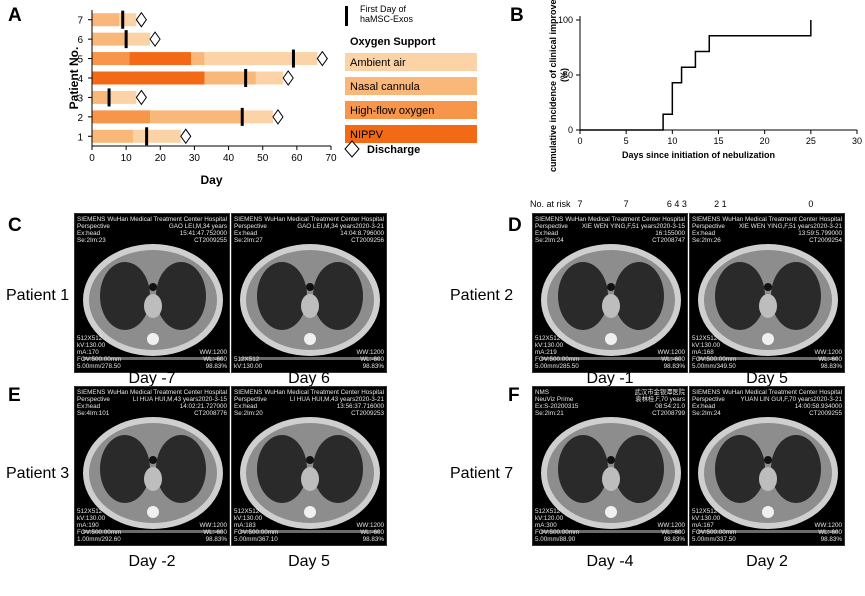 This screenshot has height=596, width=865. What do you see at coordinates (14, 395) in the screenshot?
I see `panel-label-e: E` at bounding box center [14, 395].